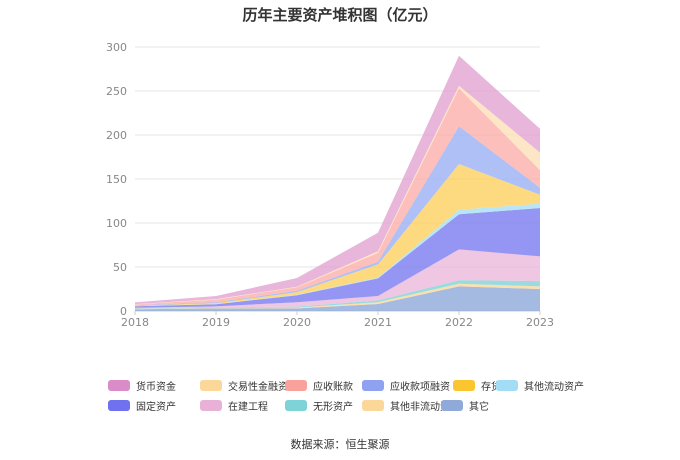  What do you see at coordinates (378, 322) in the screenshot?
I see `x-tick-label: 2021` at bounding box center [378, 322].